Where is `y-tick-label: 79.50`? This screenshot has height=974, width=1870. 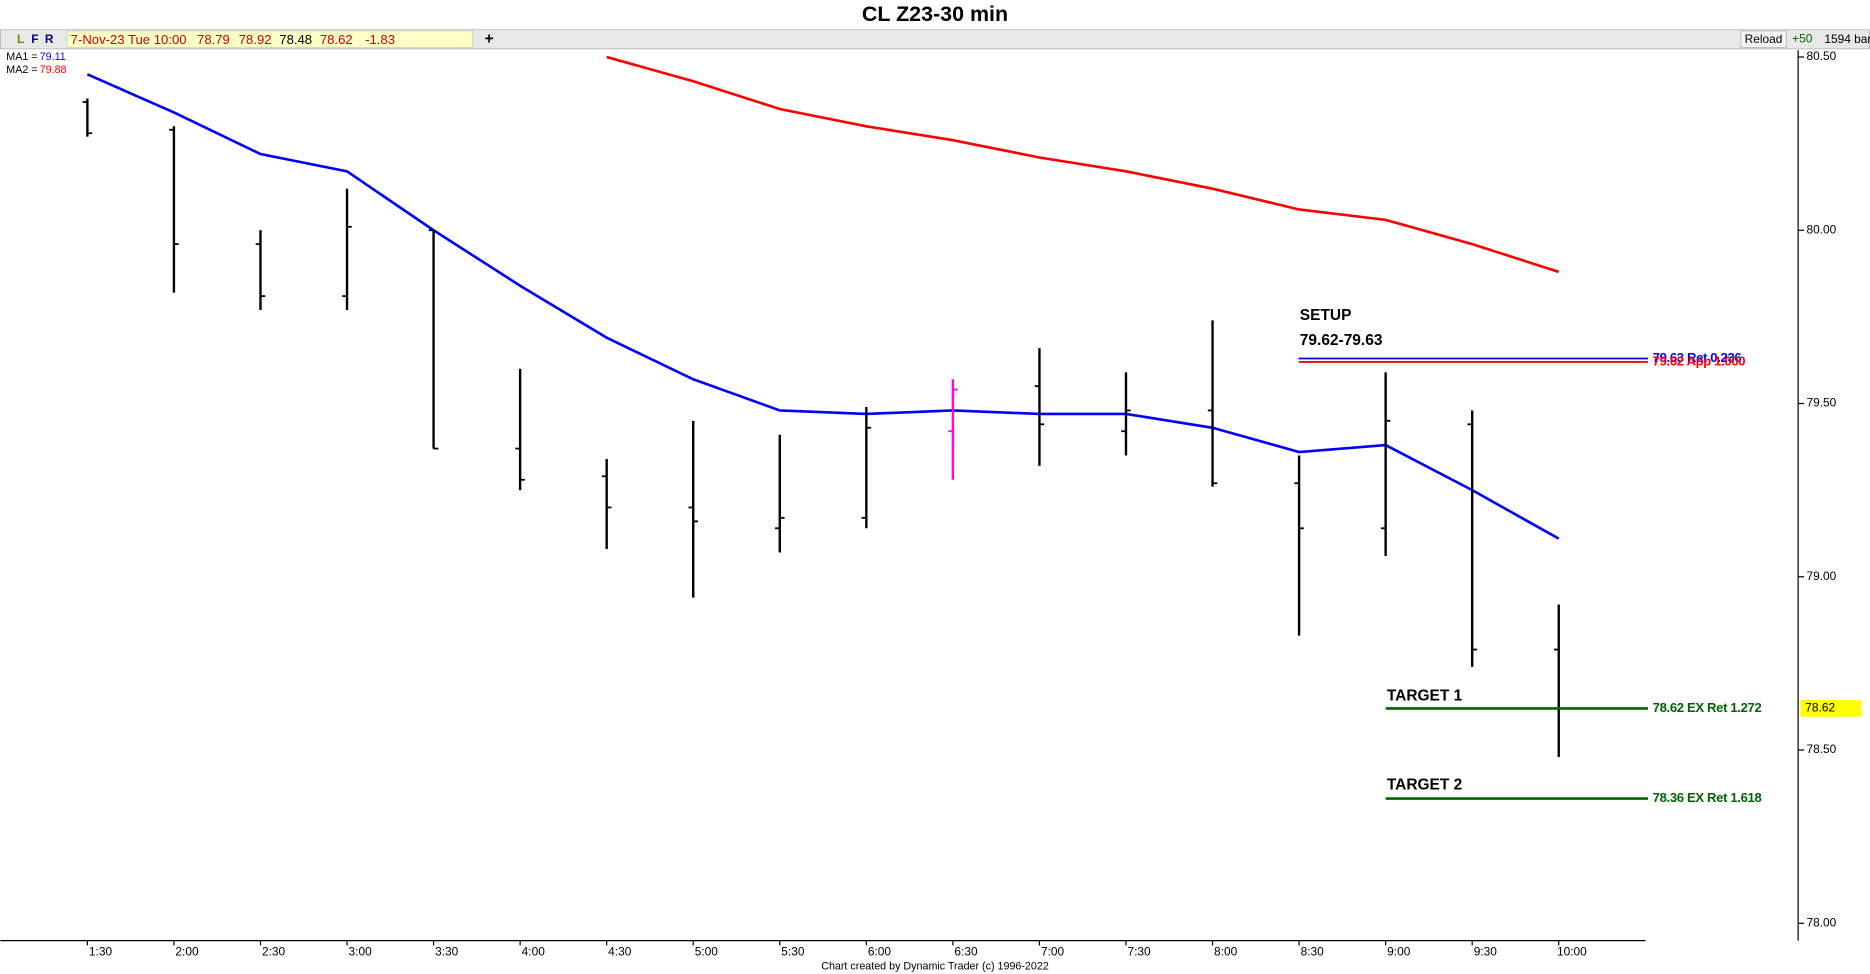
y-tick-label: 79.50 is located at coordinates (1821, 403).